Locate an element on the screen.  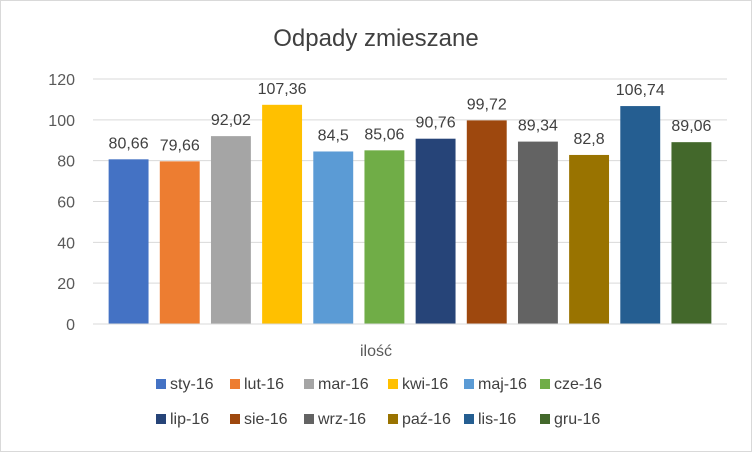
y-tick-label: 20 is located at coordinates (66, 284).